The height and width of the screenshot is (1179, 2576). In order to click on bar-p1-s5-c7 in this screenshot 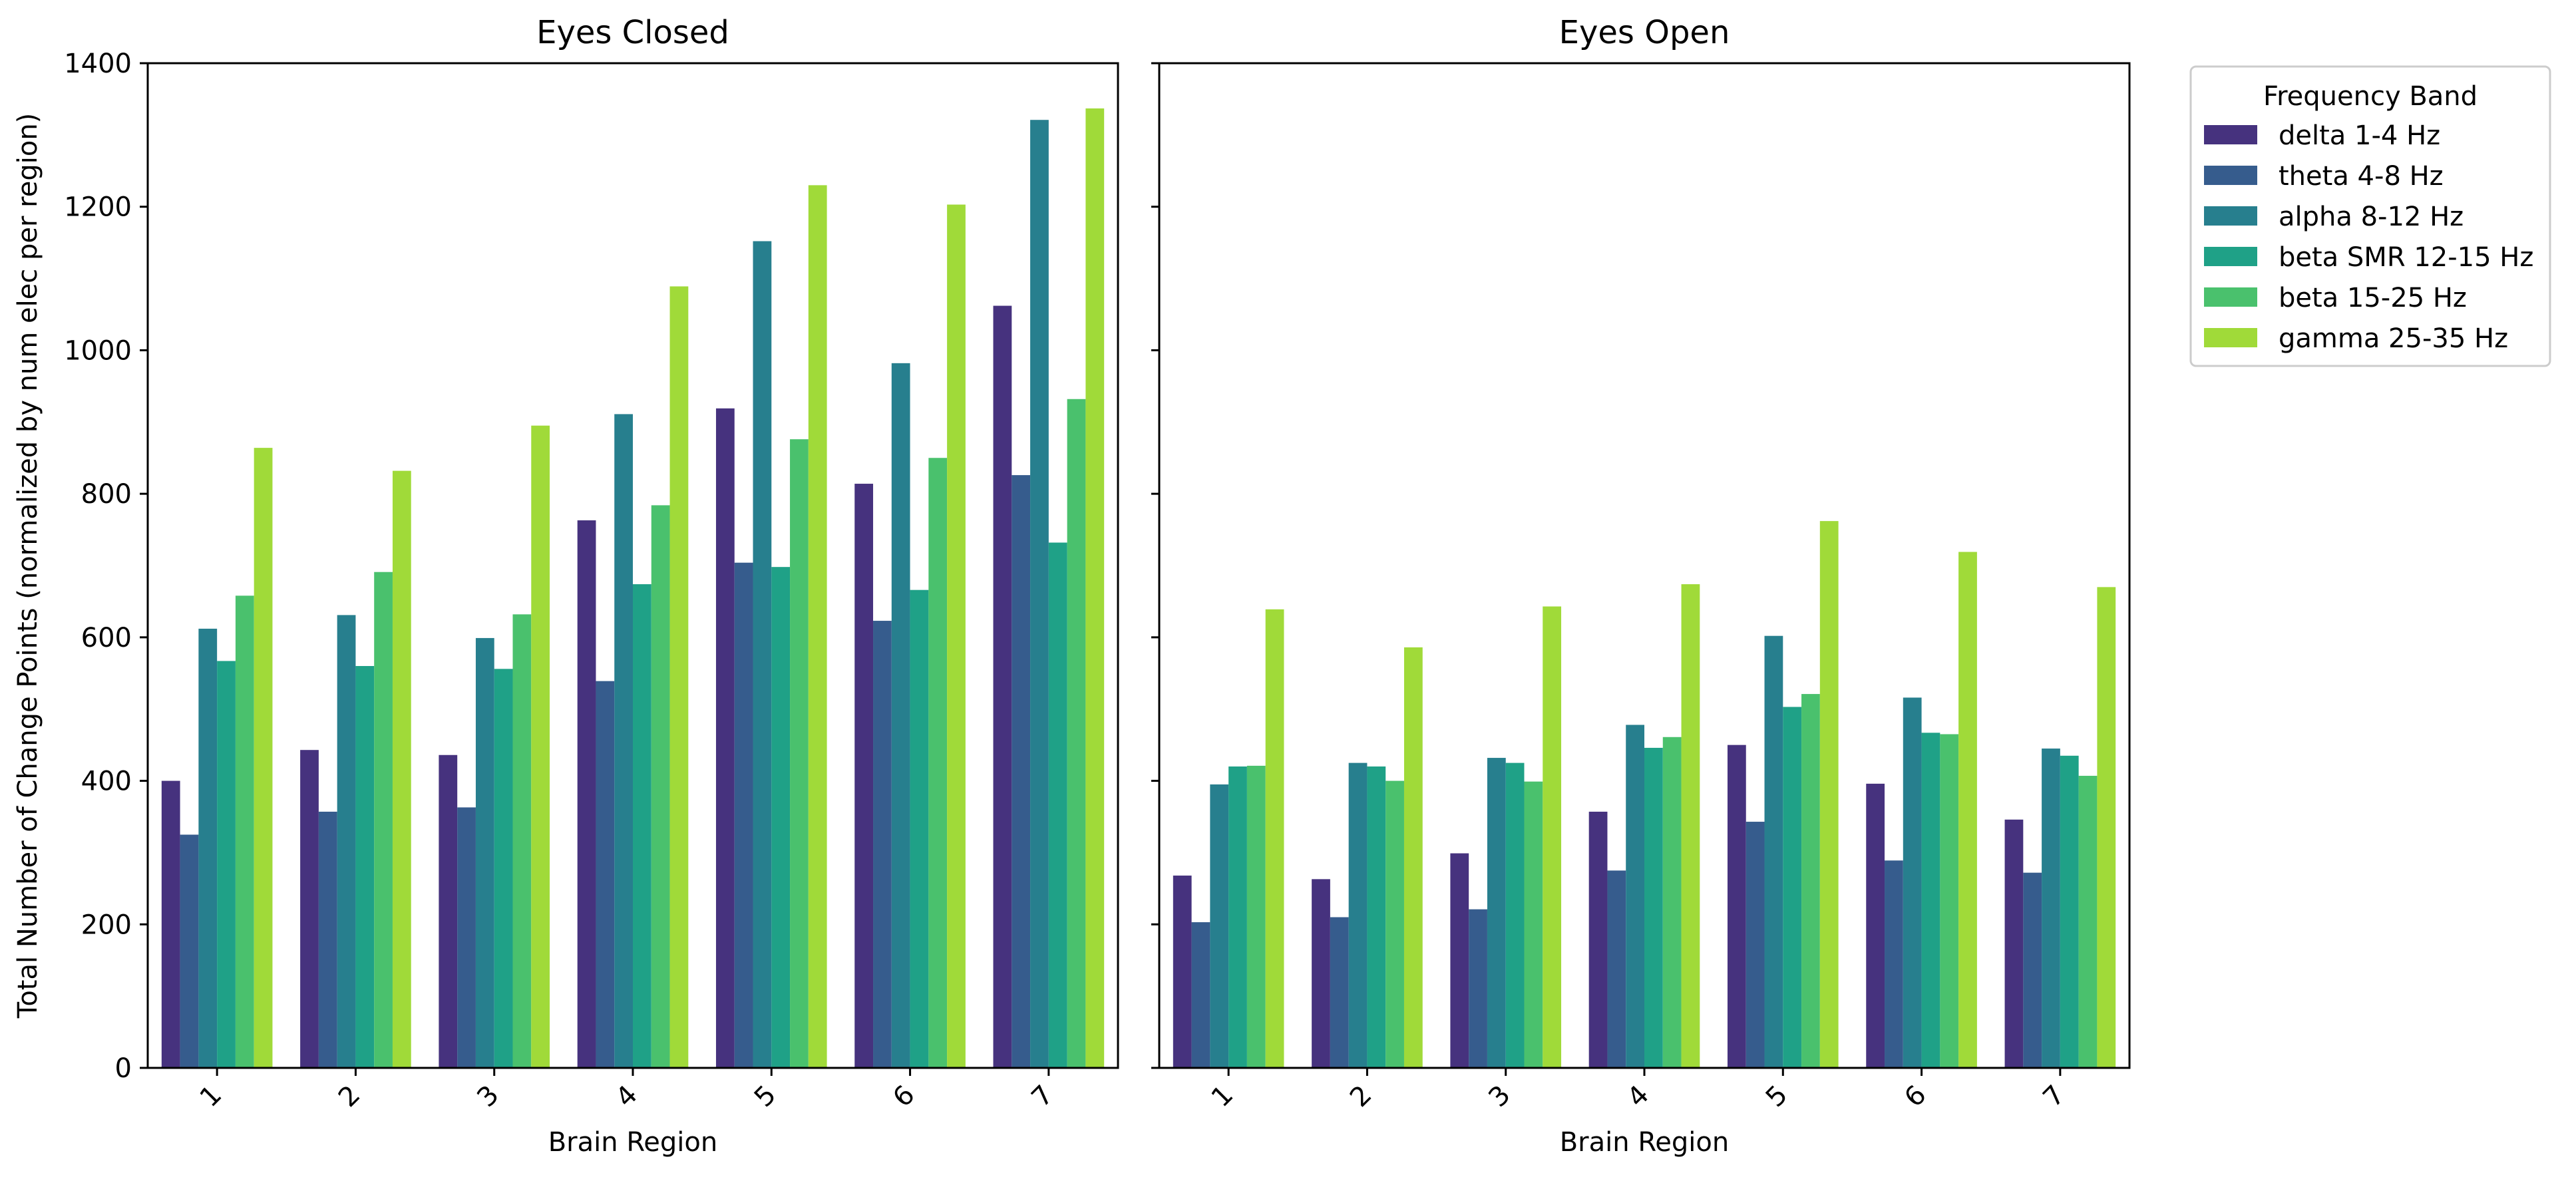, I will do `click(1076, 734)`.